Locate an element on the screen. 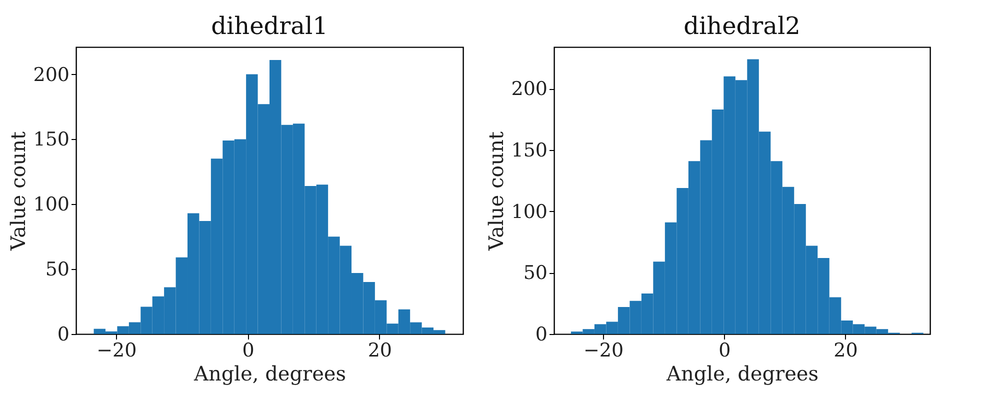 This screenshot has height=415, width=996. chart-title: dihedral1 is located at coordinates (269, 26).